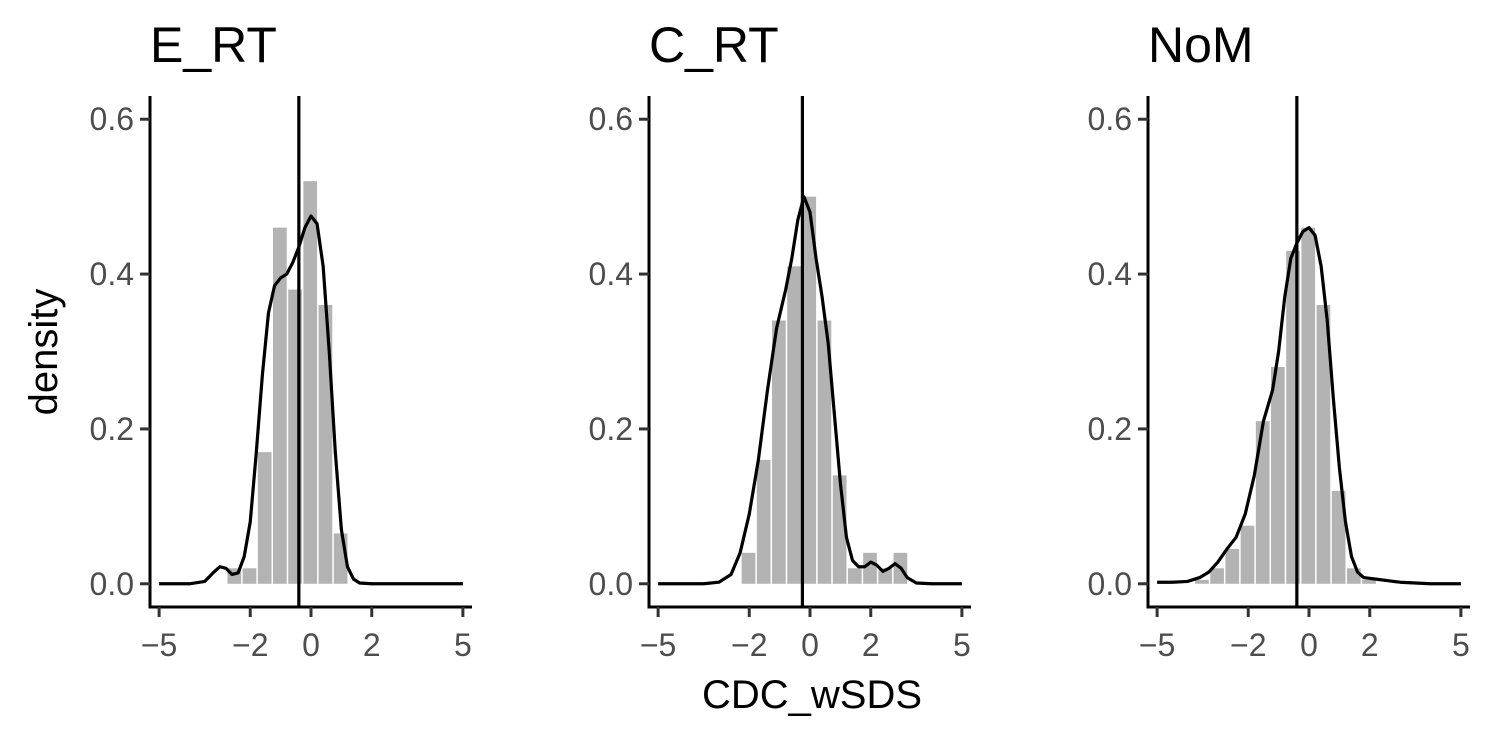 The width and height of the screenshot is (1495, 741). What do you see at coordinates (812, 695) in the screenshot?
I see `x-axis-title: CDC_wSDS` at bounding box center [812, 695].